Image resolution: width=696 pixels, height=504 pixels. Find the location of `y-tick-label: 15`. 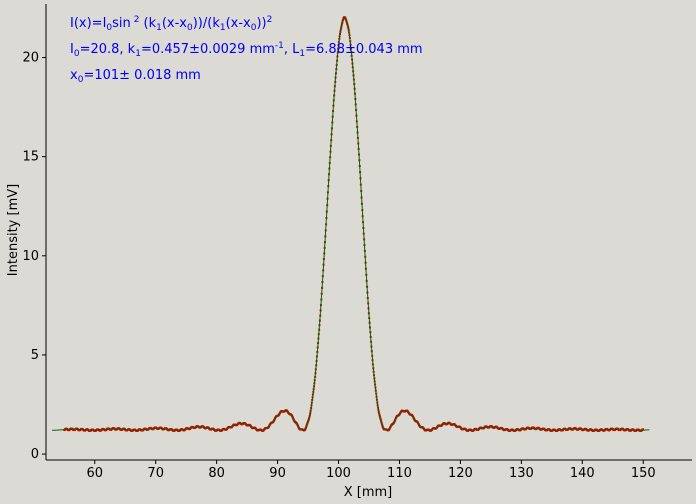

y-tick-label: 15 is located at coordinates (30, 157).